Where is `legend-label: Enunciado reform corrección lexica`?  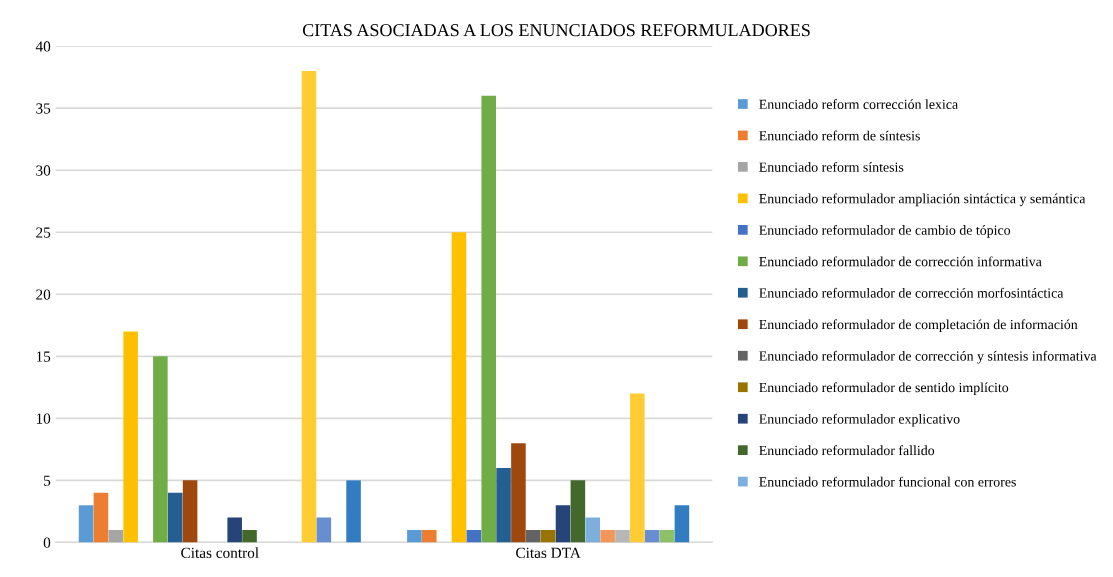
legend-label: Enunciado reform corrección lexica is located at coordinates (858, 104).